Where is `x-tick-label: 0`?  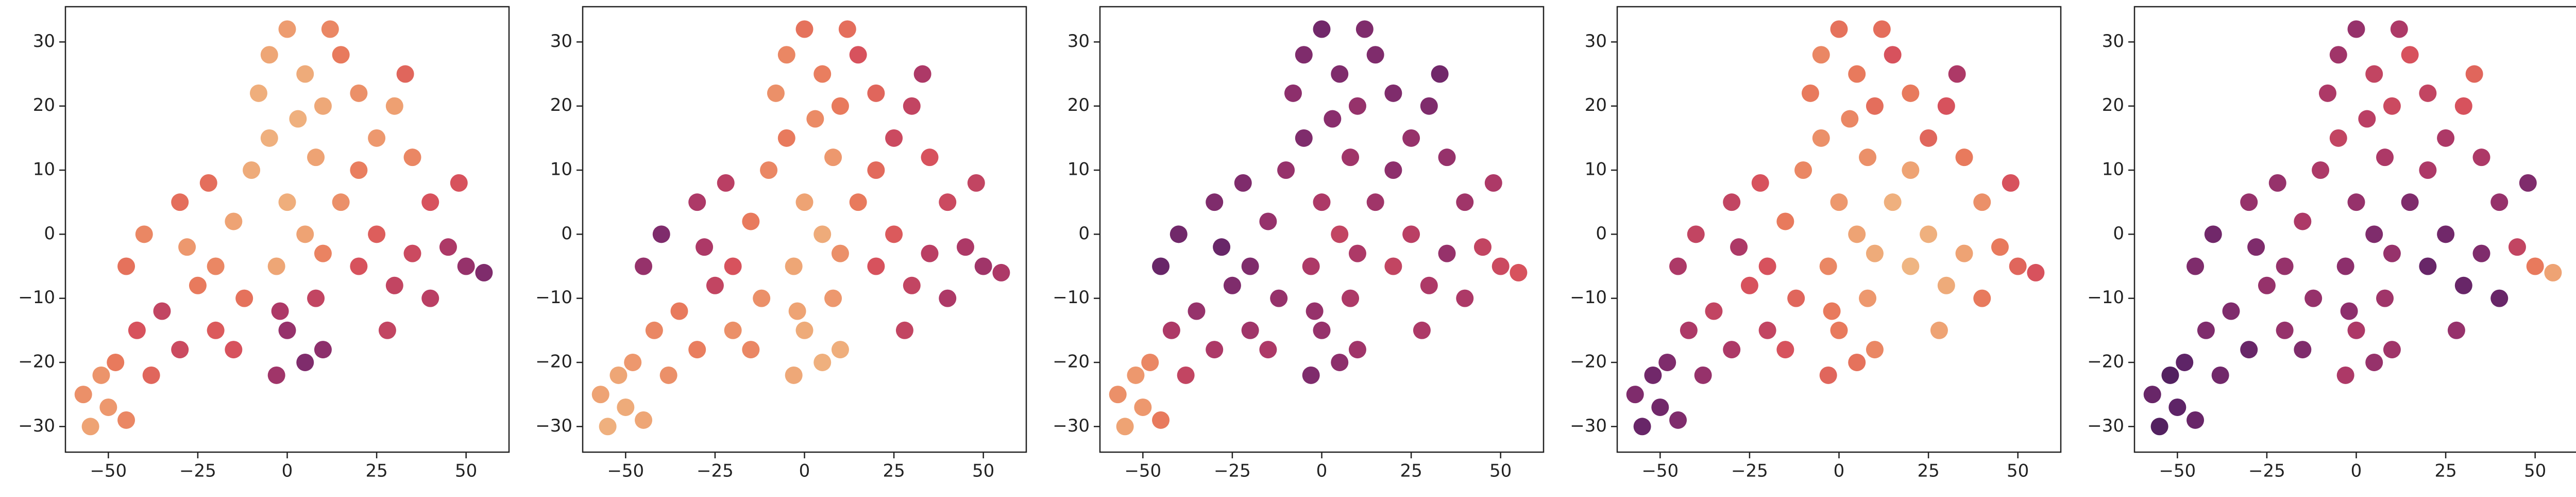
x-tick-label: 0 is located at coordinates (804, 471).